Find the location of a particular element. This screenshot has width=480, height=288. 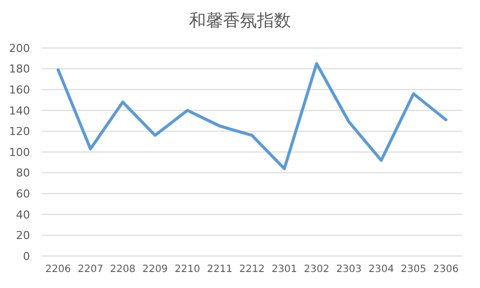

x-tick-label: 2301 is located at coordinates (285, 269).